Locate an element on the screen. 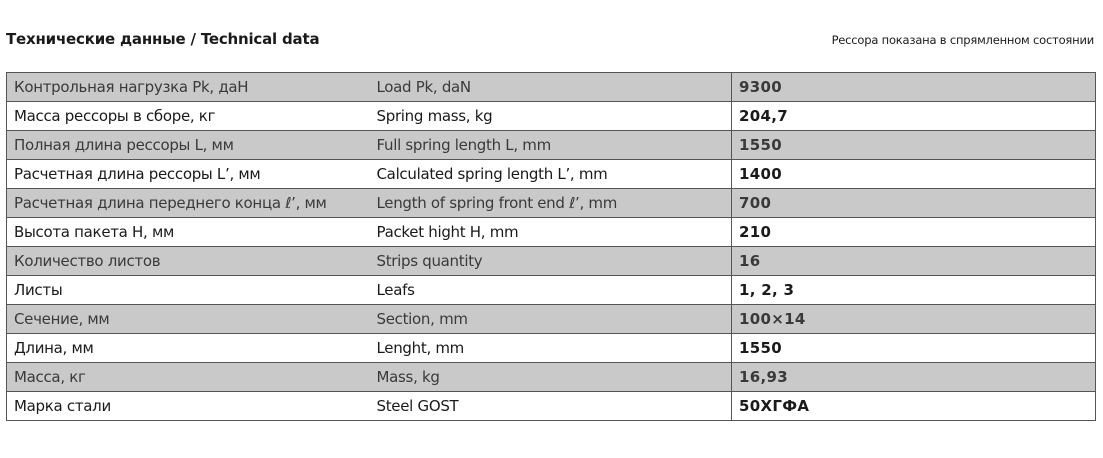 The height and width of the screenshot is (458, 1103). table-row: Масса, кг Mass, kg 16,93 is located at coordinates (551, 377).